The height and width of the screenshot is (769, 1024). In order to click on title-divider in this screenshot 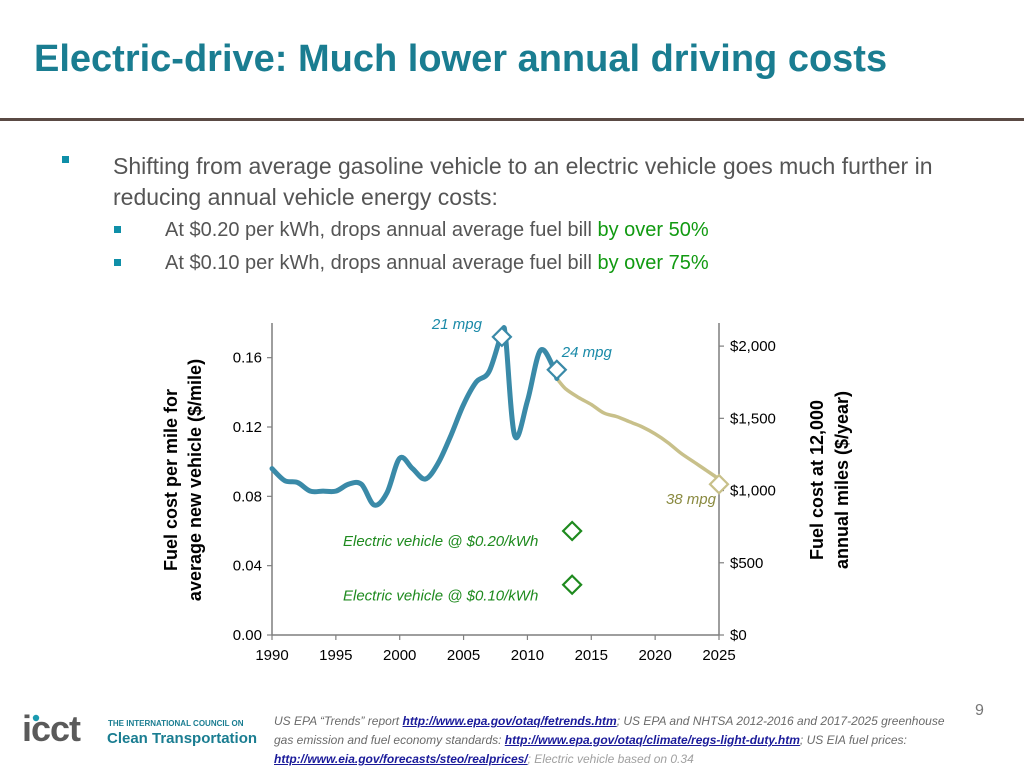, I will do `click(512, 119)`.